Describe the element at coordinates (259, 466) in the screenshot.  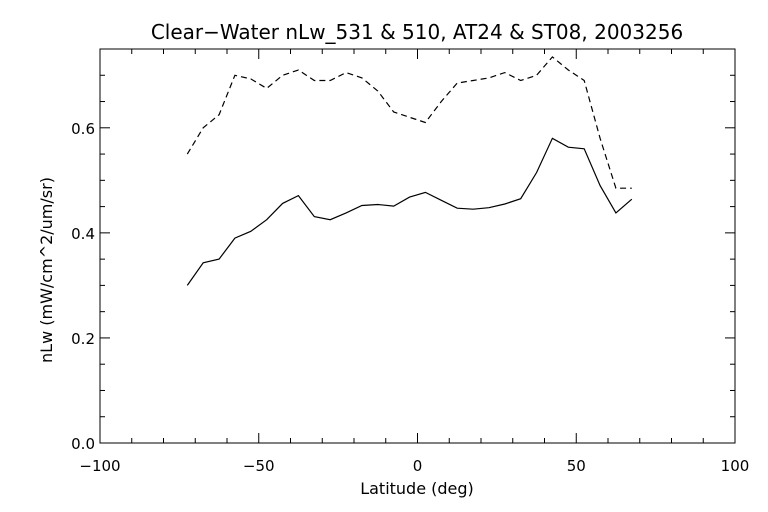
I see `x-tick-label: −50` at that location.